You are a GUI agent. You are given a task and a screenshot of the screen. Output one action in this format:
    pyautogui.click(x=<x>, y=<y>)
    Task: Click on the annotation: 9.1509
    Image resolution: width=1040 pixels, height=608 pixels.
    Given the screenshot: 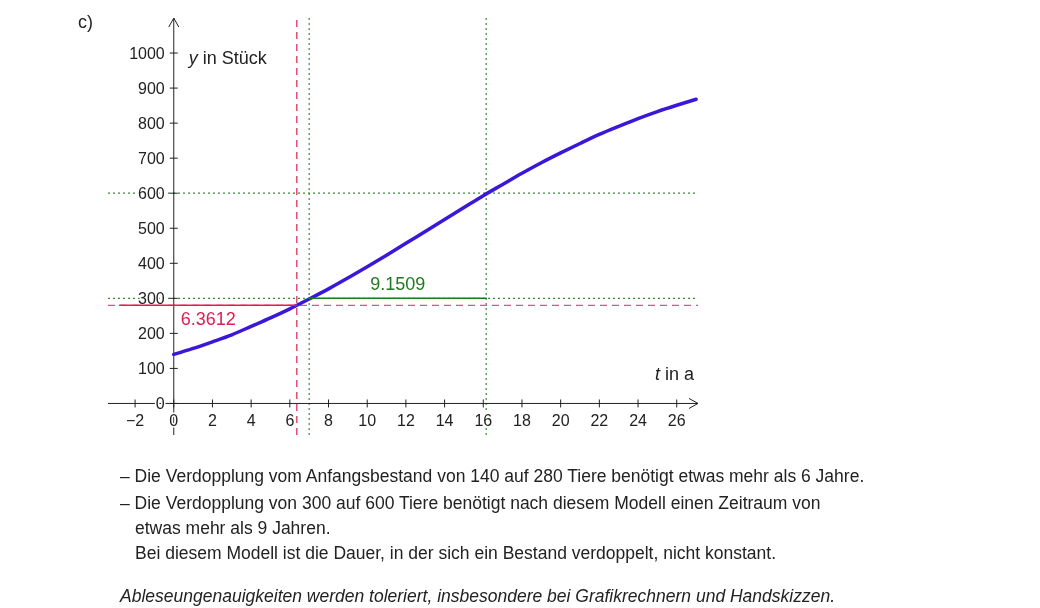 What is the action you would take?
    pyautogui.click(x=398, y=284)
    